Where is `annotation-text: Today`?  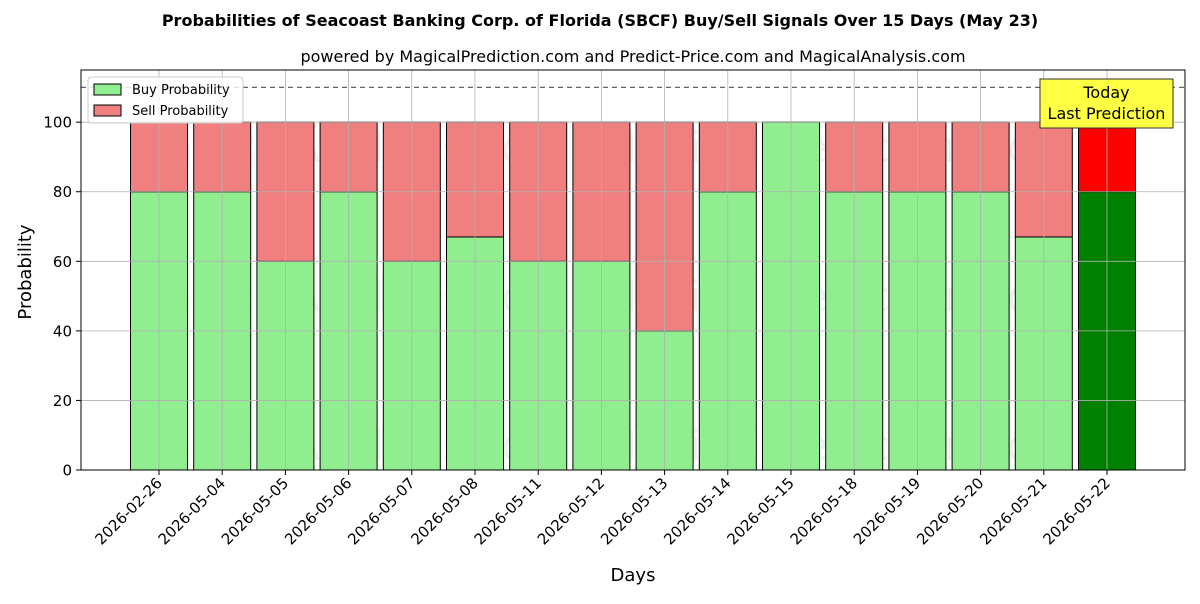
annotation-text: Today is located at coordinates (1105, 92).